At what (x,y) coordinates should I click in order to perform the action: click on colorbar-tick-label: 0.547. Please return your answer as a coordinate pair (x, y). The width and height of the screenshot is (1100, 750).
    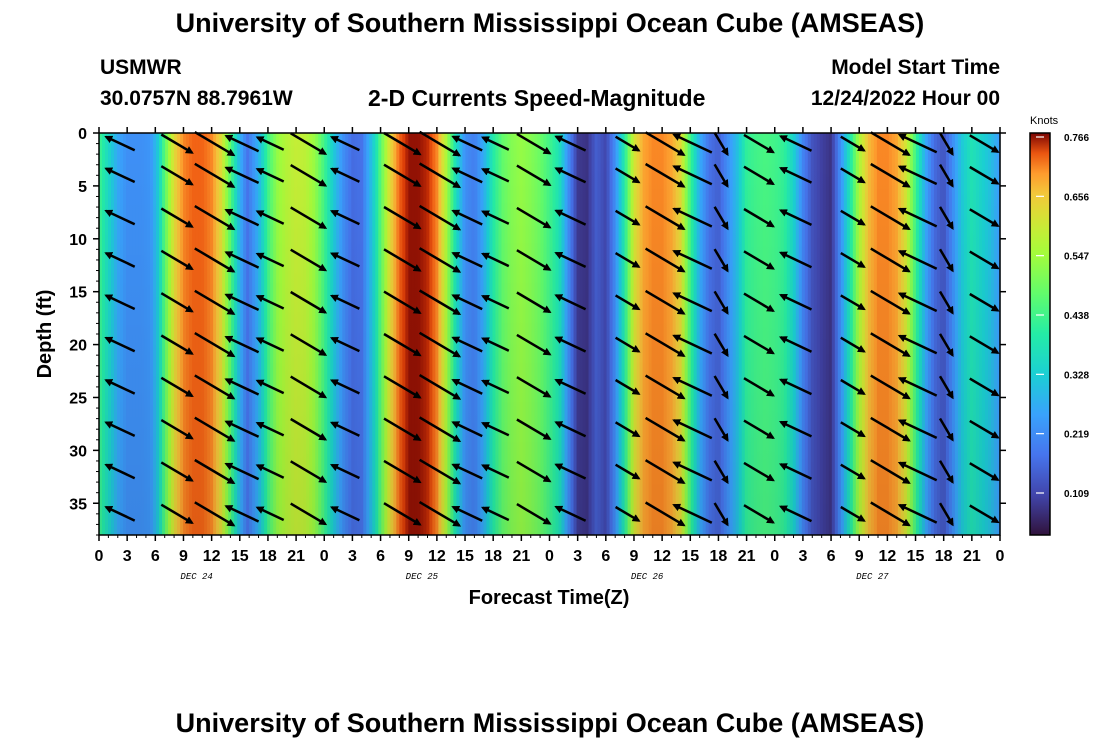
    Looking at the image, I should click on (1076, 257).